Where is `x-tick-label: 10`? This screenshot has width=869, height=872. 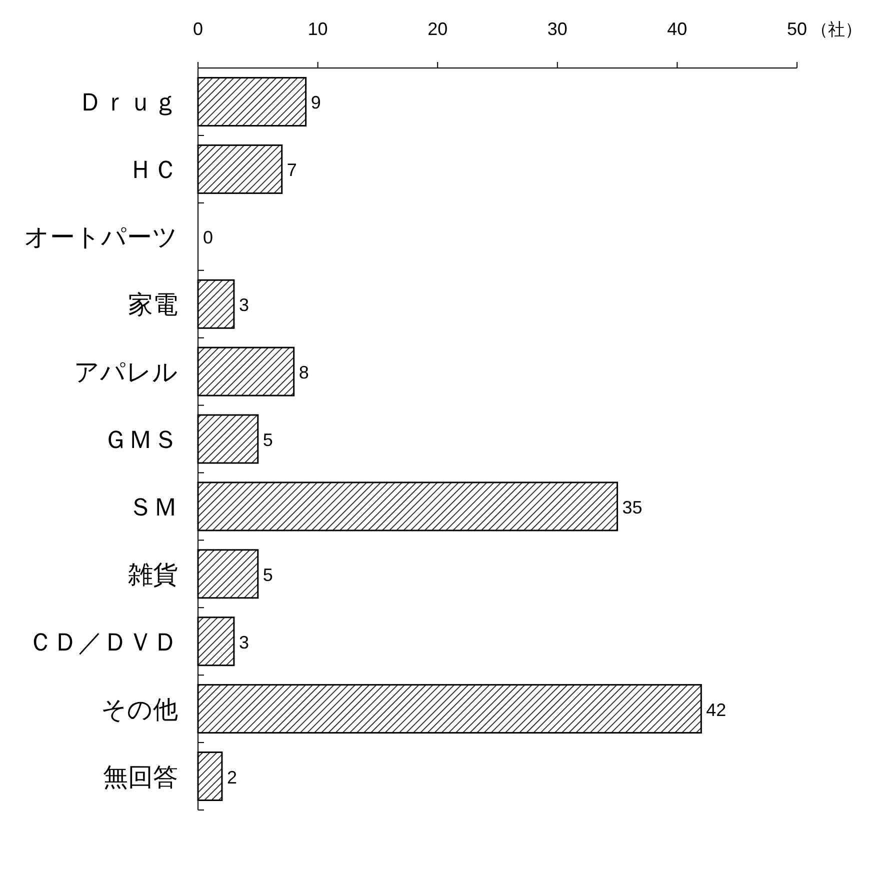 x-tick-label: 10 is located at coordinates (318, 29).